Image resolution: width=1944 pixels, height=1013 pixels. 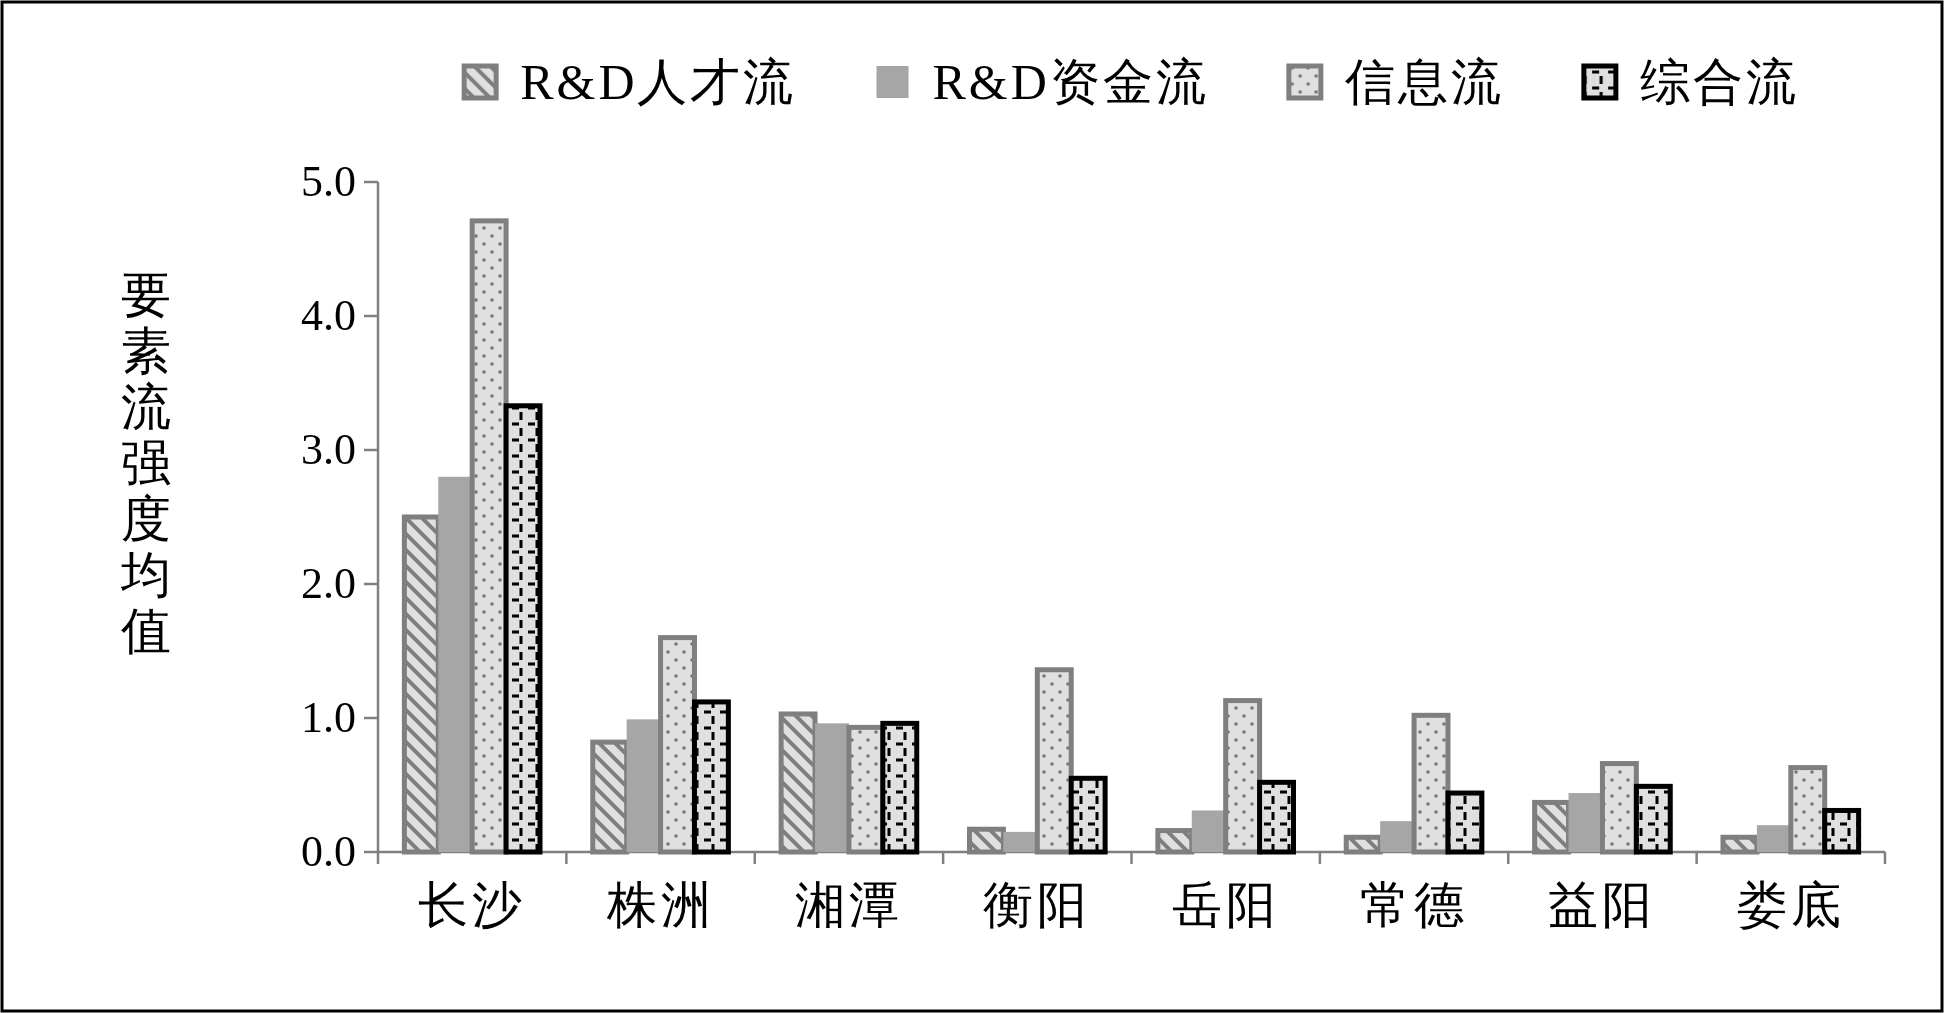 I want to click on x-tick-label: 衡阳, so click(x=1037, y=905).